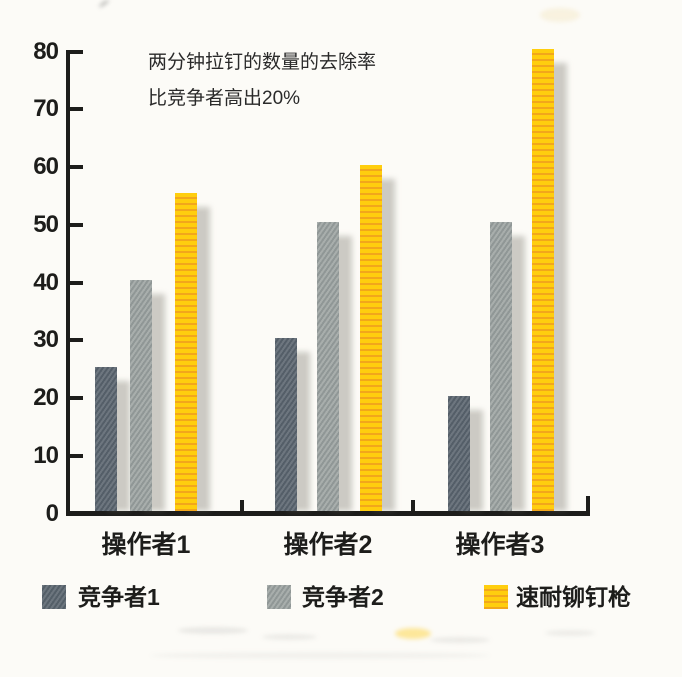 The width and height of the screenshot is (682, 677). I want to click on x-category-label-1: 操作者1, so click(146, 545).